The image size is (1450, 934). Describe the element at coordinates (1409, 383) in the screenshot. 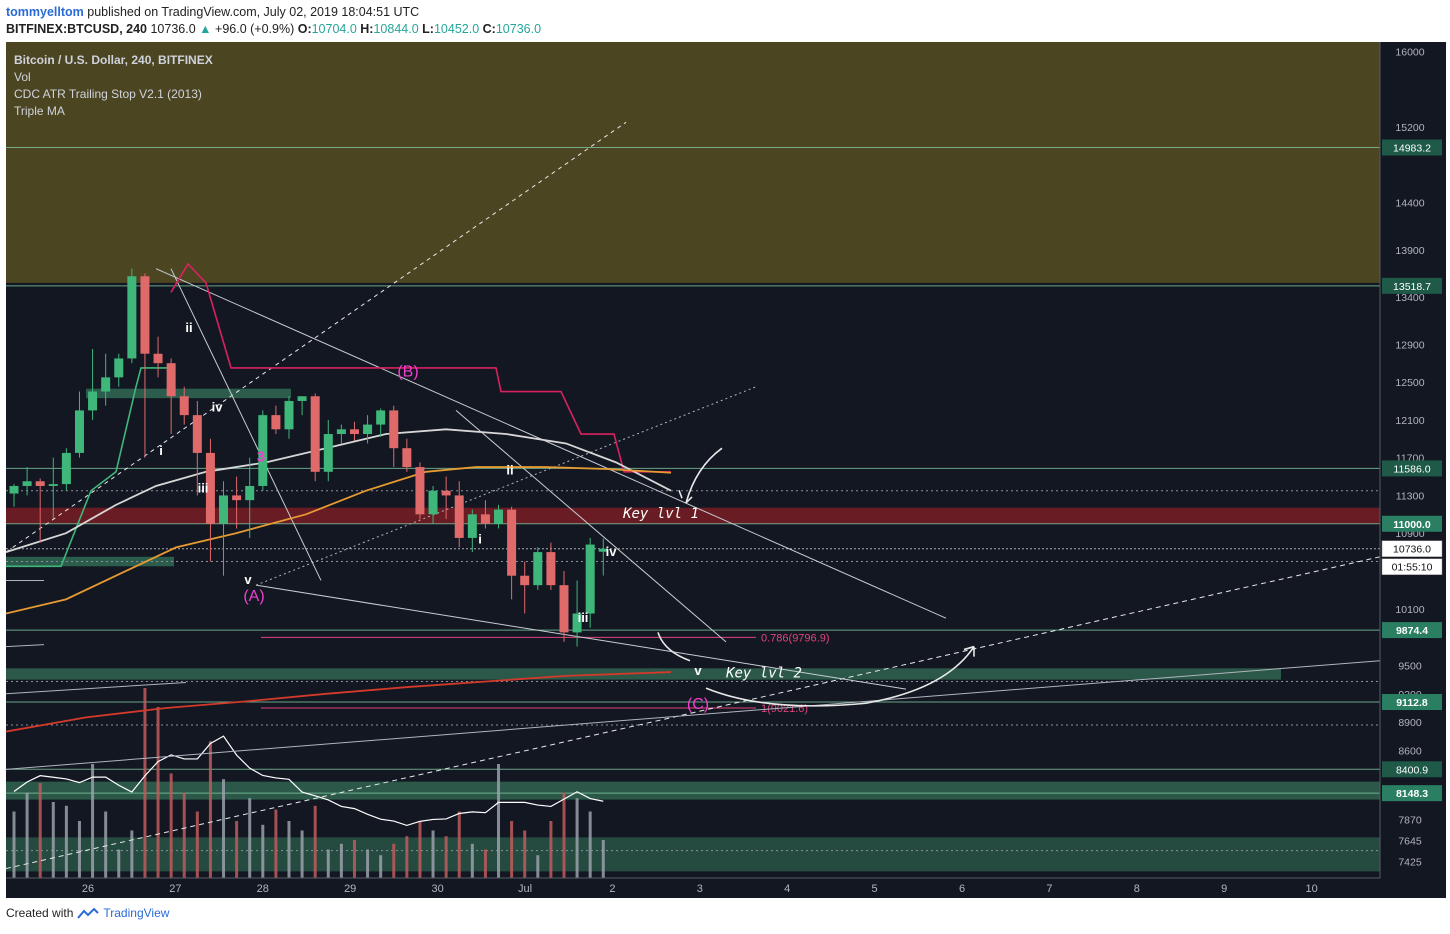

I see `price-tick: 12500` at that location.